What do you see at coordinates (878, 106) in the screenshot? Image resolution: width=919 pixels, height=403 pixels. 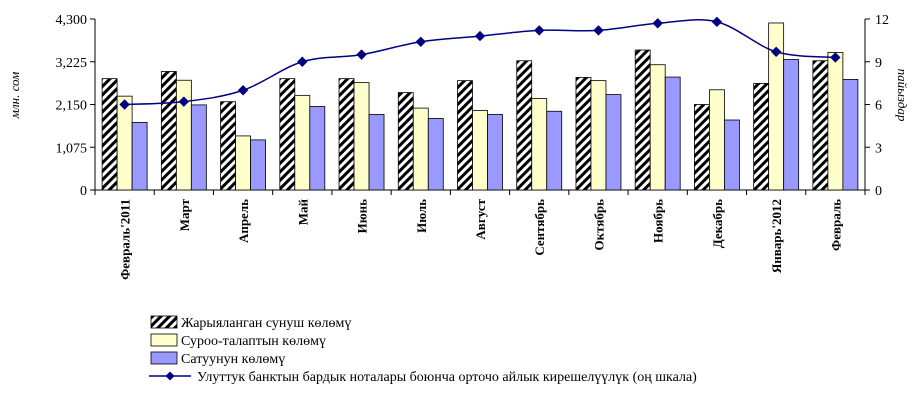 I see `y-right-tick-label: 6` at bounding box center [878, 106].